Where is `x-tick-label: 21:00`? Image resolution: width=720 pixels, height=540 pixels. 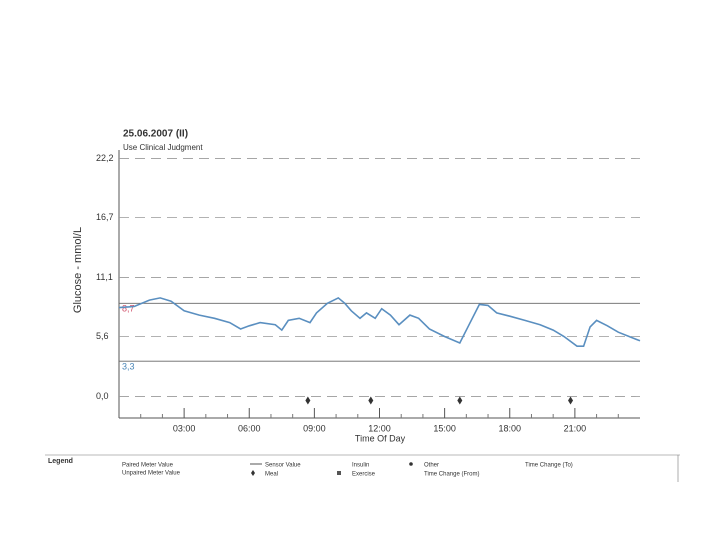
x-tick-label: 21:00 is located at coordinates (575, 428).